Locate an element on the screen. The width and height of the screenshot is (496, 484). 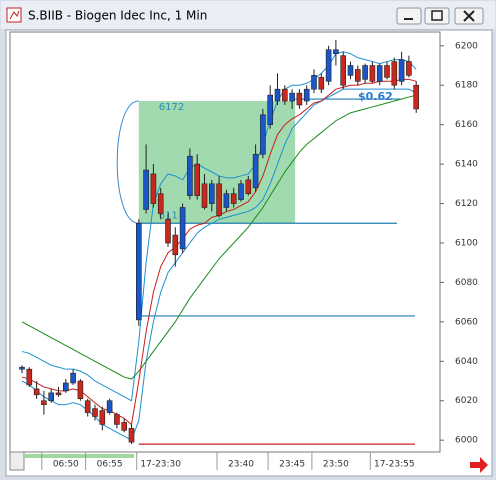
y-tick-label: 6100 is located at coordinates (466, 243).